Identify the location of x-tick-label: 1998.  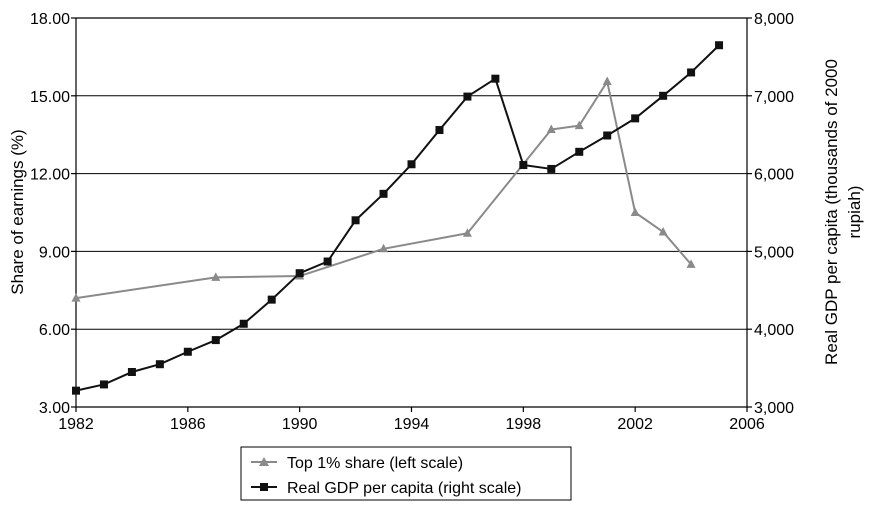
(524, 424).